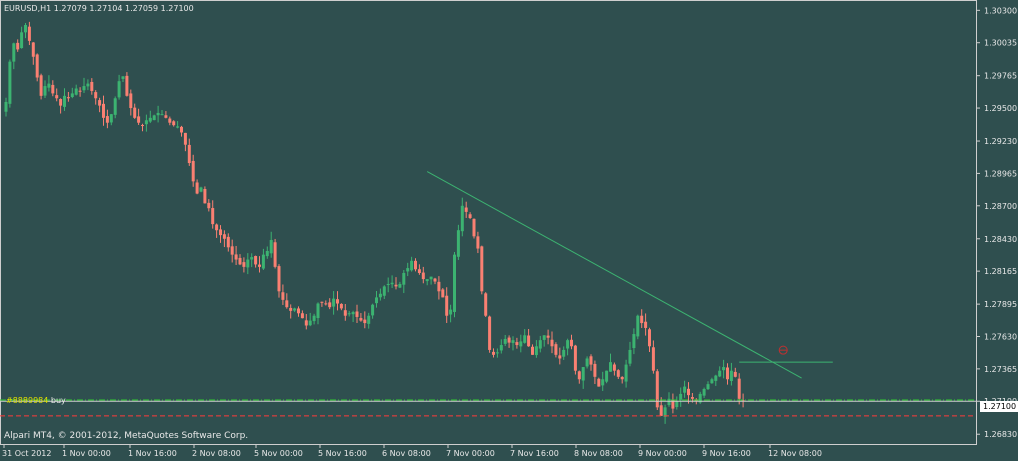 Image resolution: width=1018 pixels, height=461 pixels. I want to click on time-tick-label: 9 Nov 16:00, so click(726, 453).